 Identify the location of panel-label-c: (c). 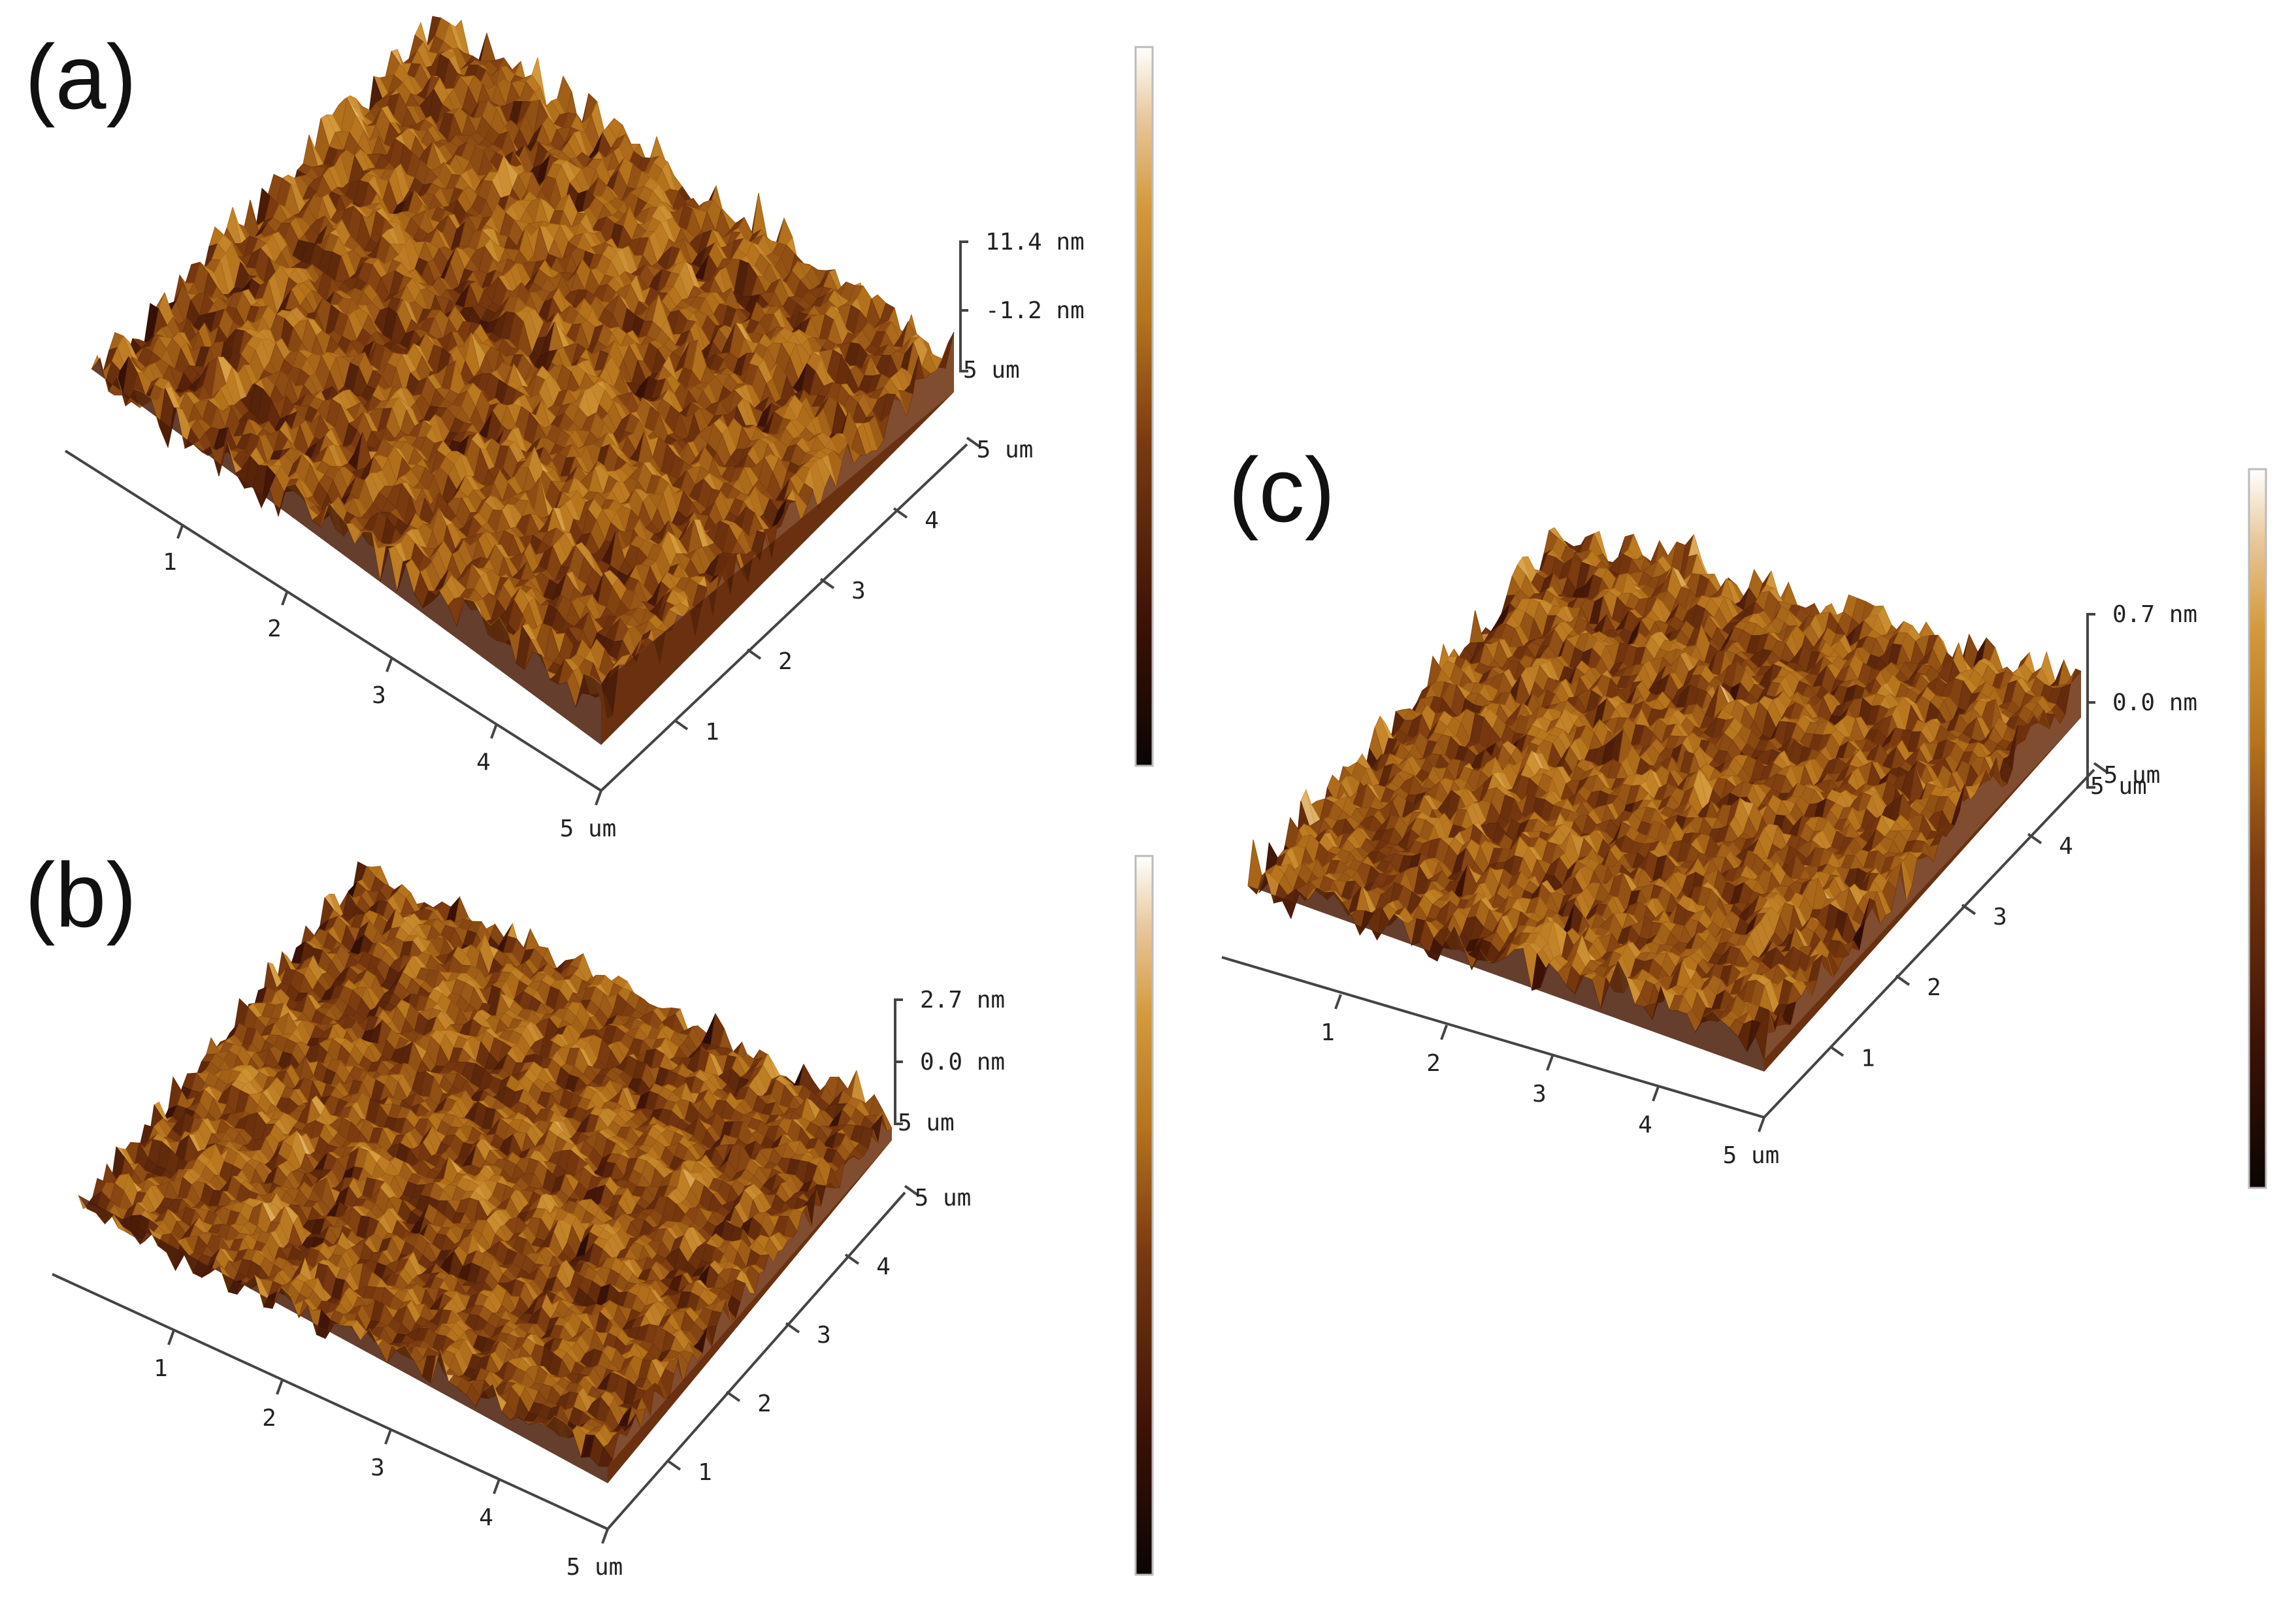
(1281, 490).